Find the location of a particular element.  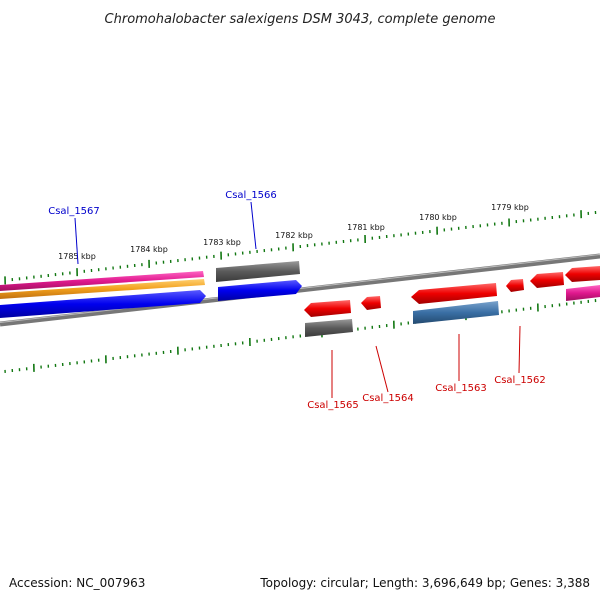

tick-label: 1785 kbp is located at coordinates (77, 256).